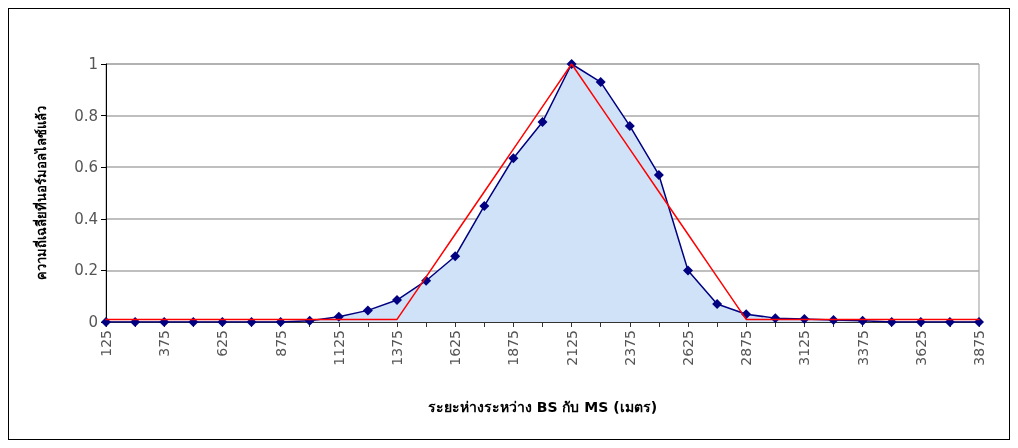 The width and height of the screenshot is (1018, 448). I want to click on x-tick-label: 3875, so click(979, 348).